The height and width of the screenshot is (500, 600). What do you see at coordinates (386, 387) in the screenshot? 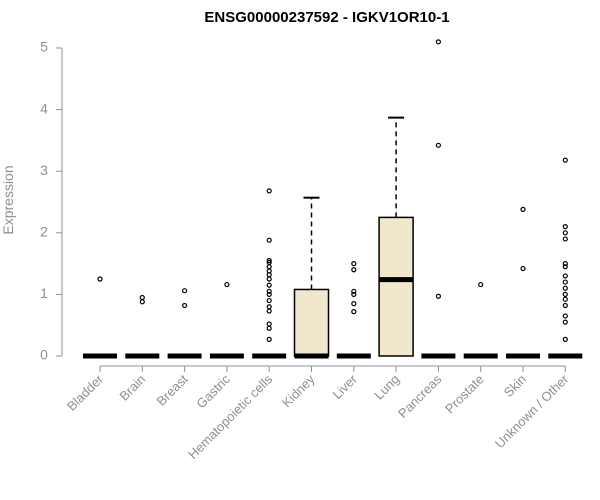
I see `x-tick-label-7: Lung` at bounding box center [386, 387].